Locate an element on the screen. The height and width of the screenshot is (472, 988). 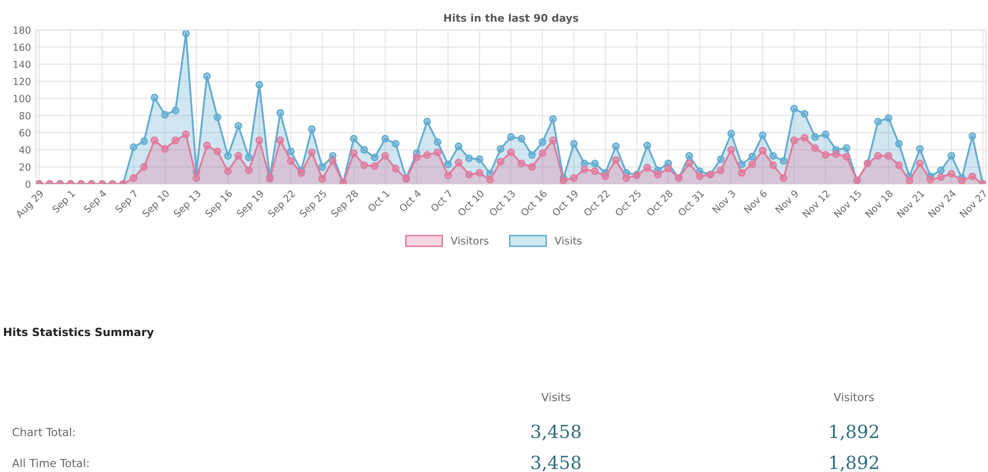
x-tick-label: Oct 13 is located at coordinates (502, 203).